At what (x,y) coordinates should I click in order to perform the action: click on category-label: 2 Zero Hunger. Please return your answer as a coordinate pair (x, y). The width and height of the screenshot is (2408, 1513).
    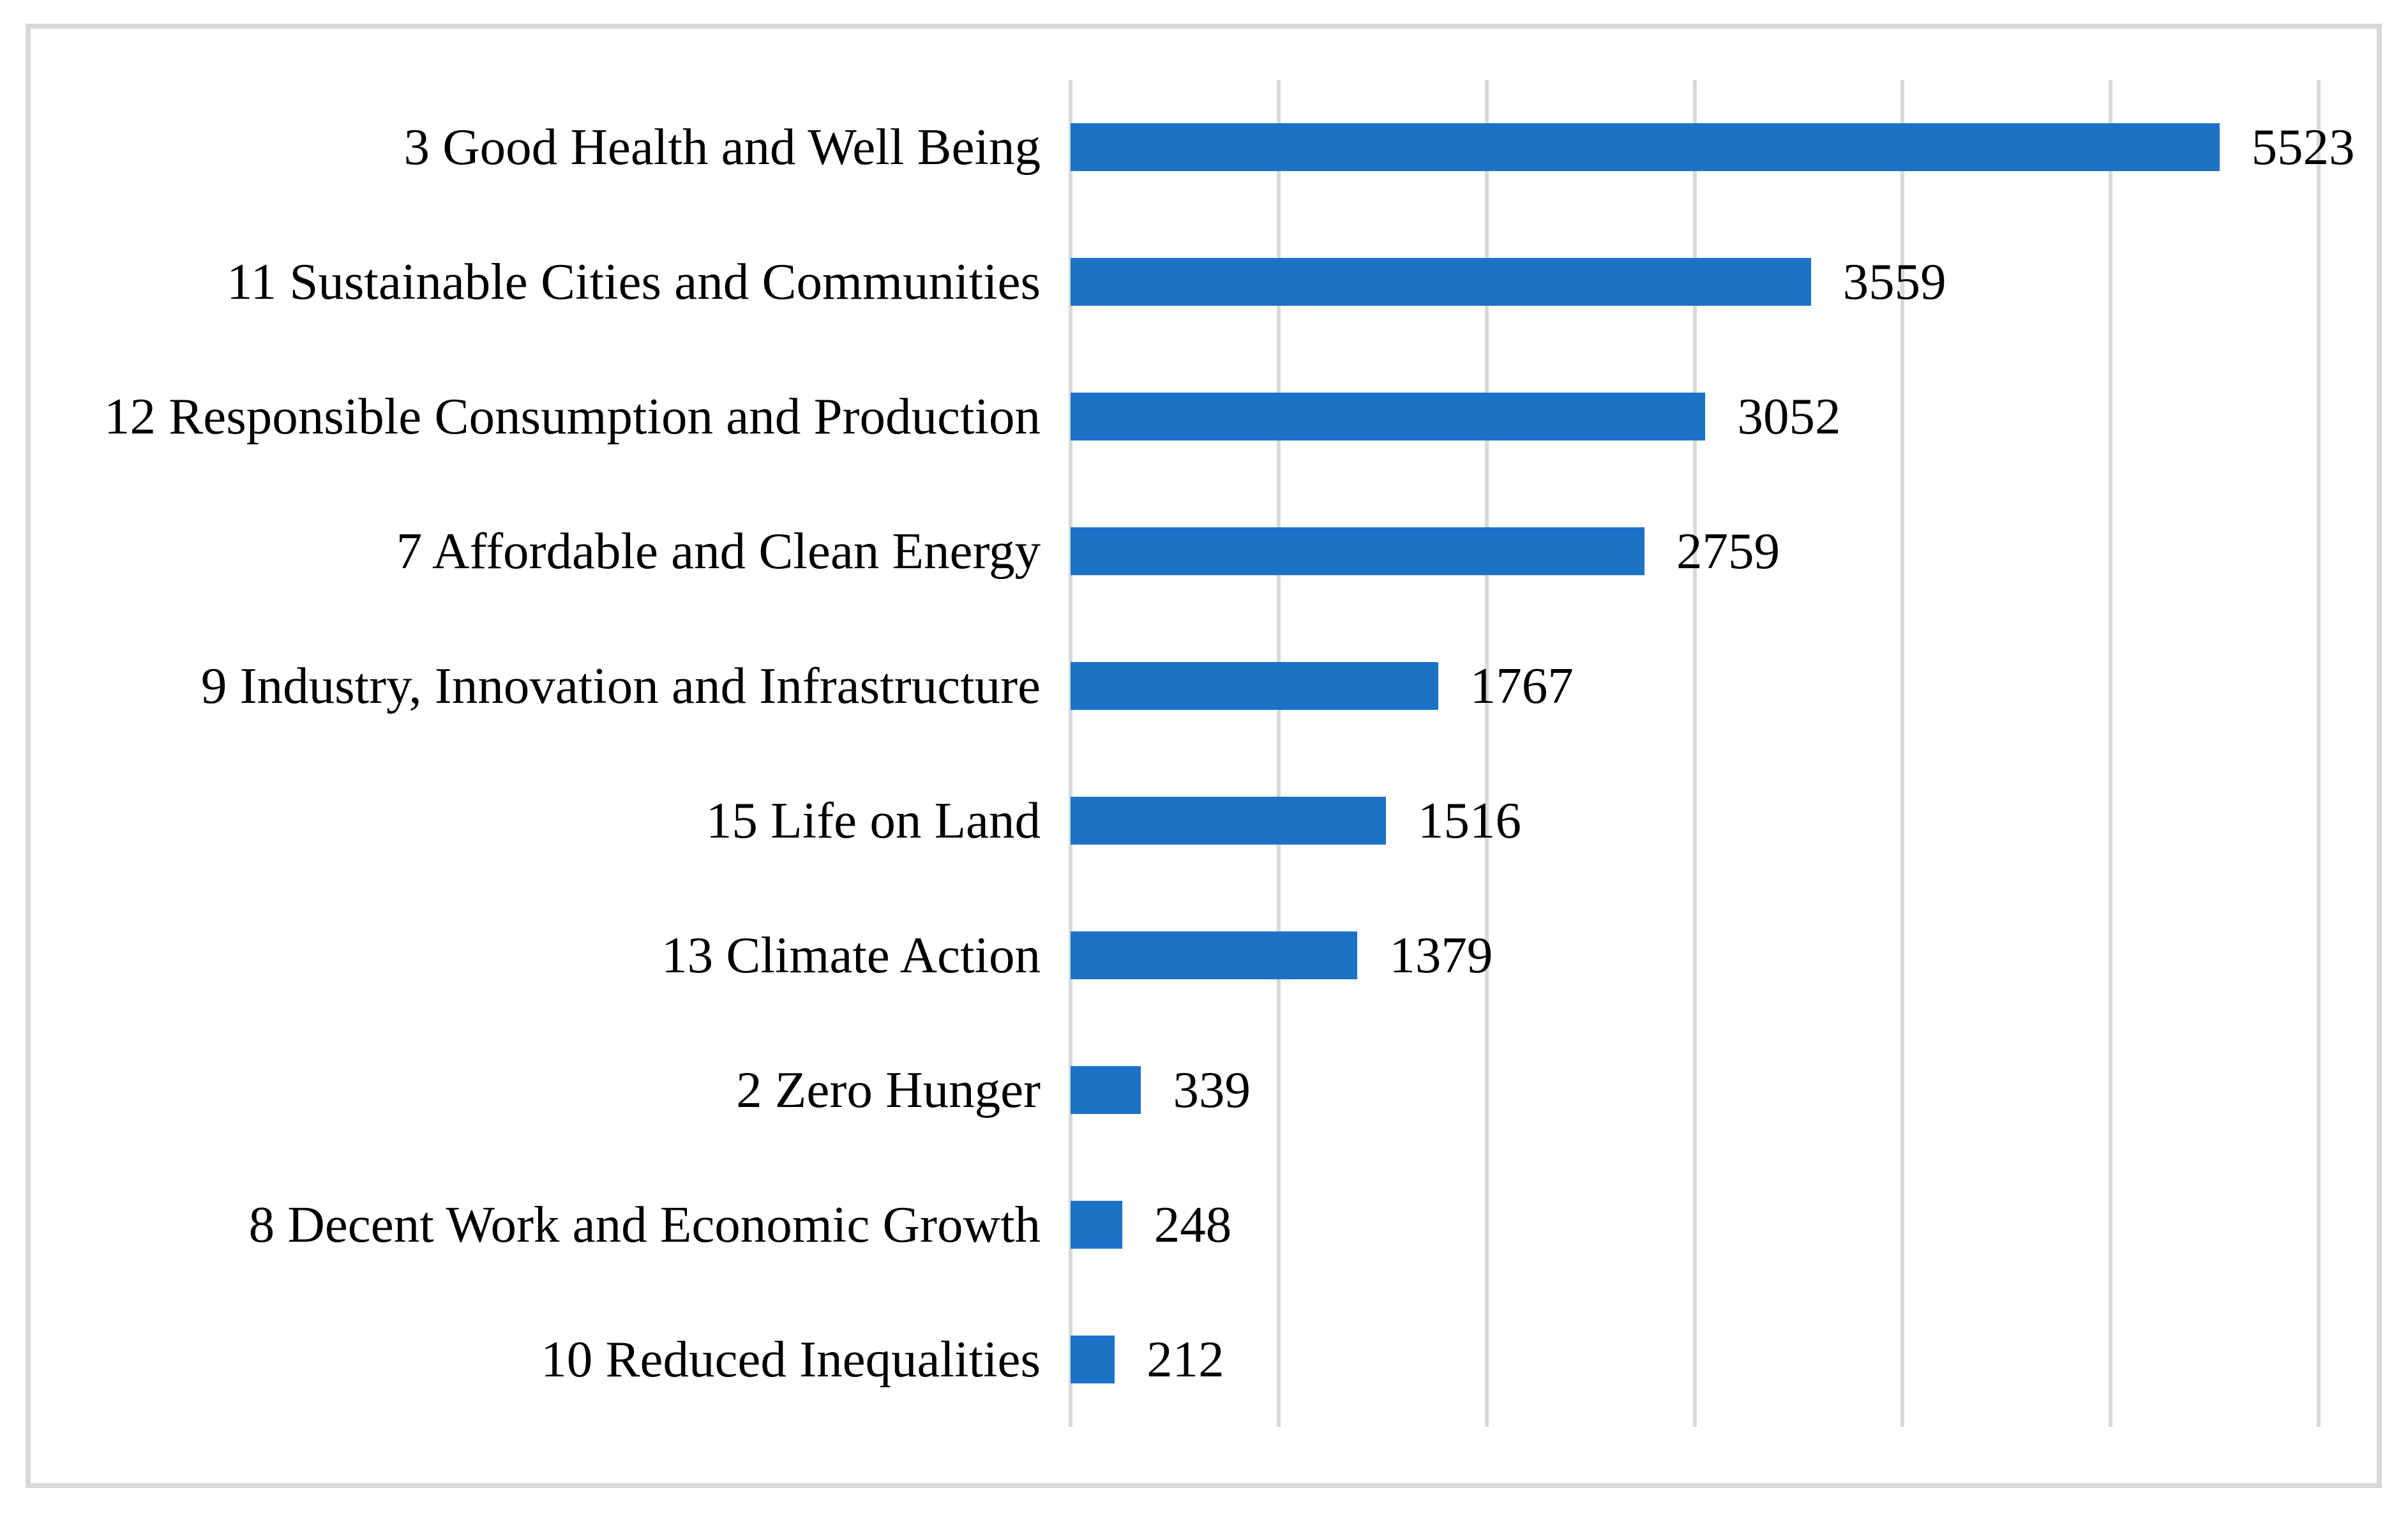
    Looking at the image, I should click on (888, 1089).